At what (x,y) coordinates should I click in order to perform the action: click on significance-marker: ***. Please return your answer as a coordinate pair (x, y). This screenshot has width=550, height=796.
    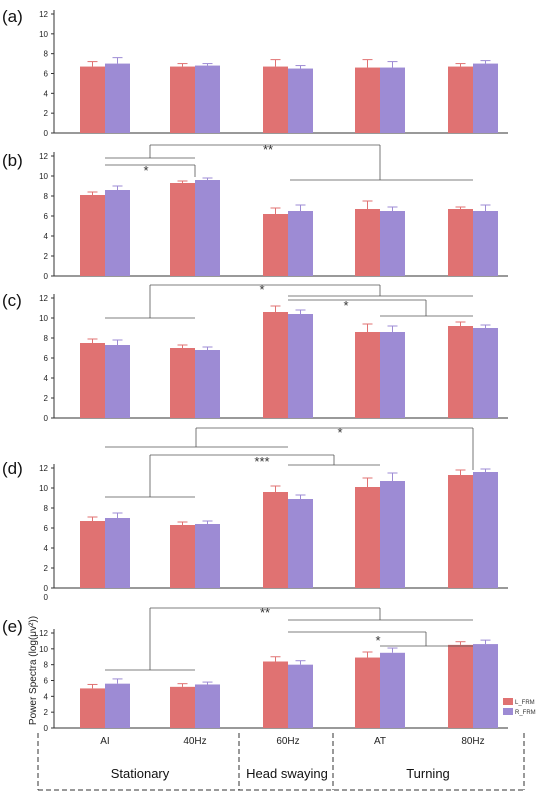
    Looking at the image, I should click on (261, 461).